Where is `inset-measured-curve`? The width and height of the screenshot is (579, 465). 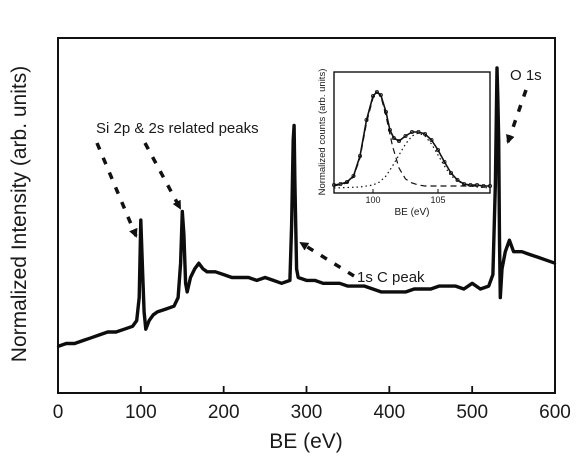 inset-measured-curve is located at coordinates (411, 138).